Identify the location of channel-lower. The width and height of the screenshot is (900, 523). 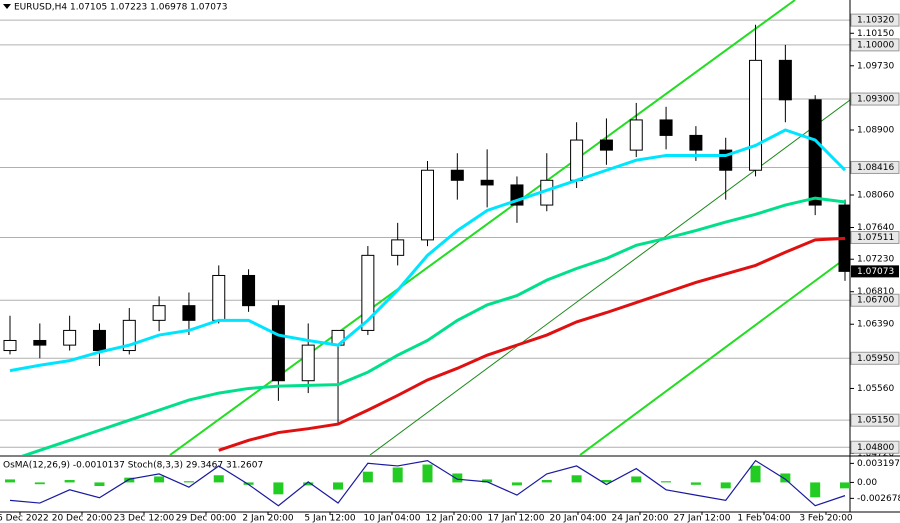
(714, 354).